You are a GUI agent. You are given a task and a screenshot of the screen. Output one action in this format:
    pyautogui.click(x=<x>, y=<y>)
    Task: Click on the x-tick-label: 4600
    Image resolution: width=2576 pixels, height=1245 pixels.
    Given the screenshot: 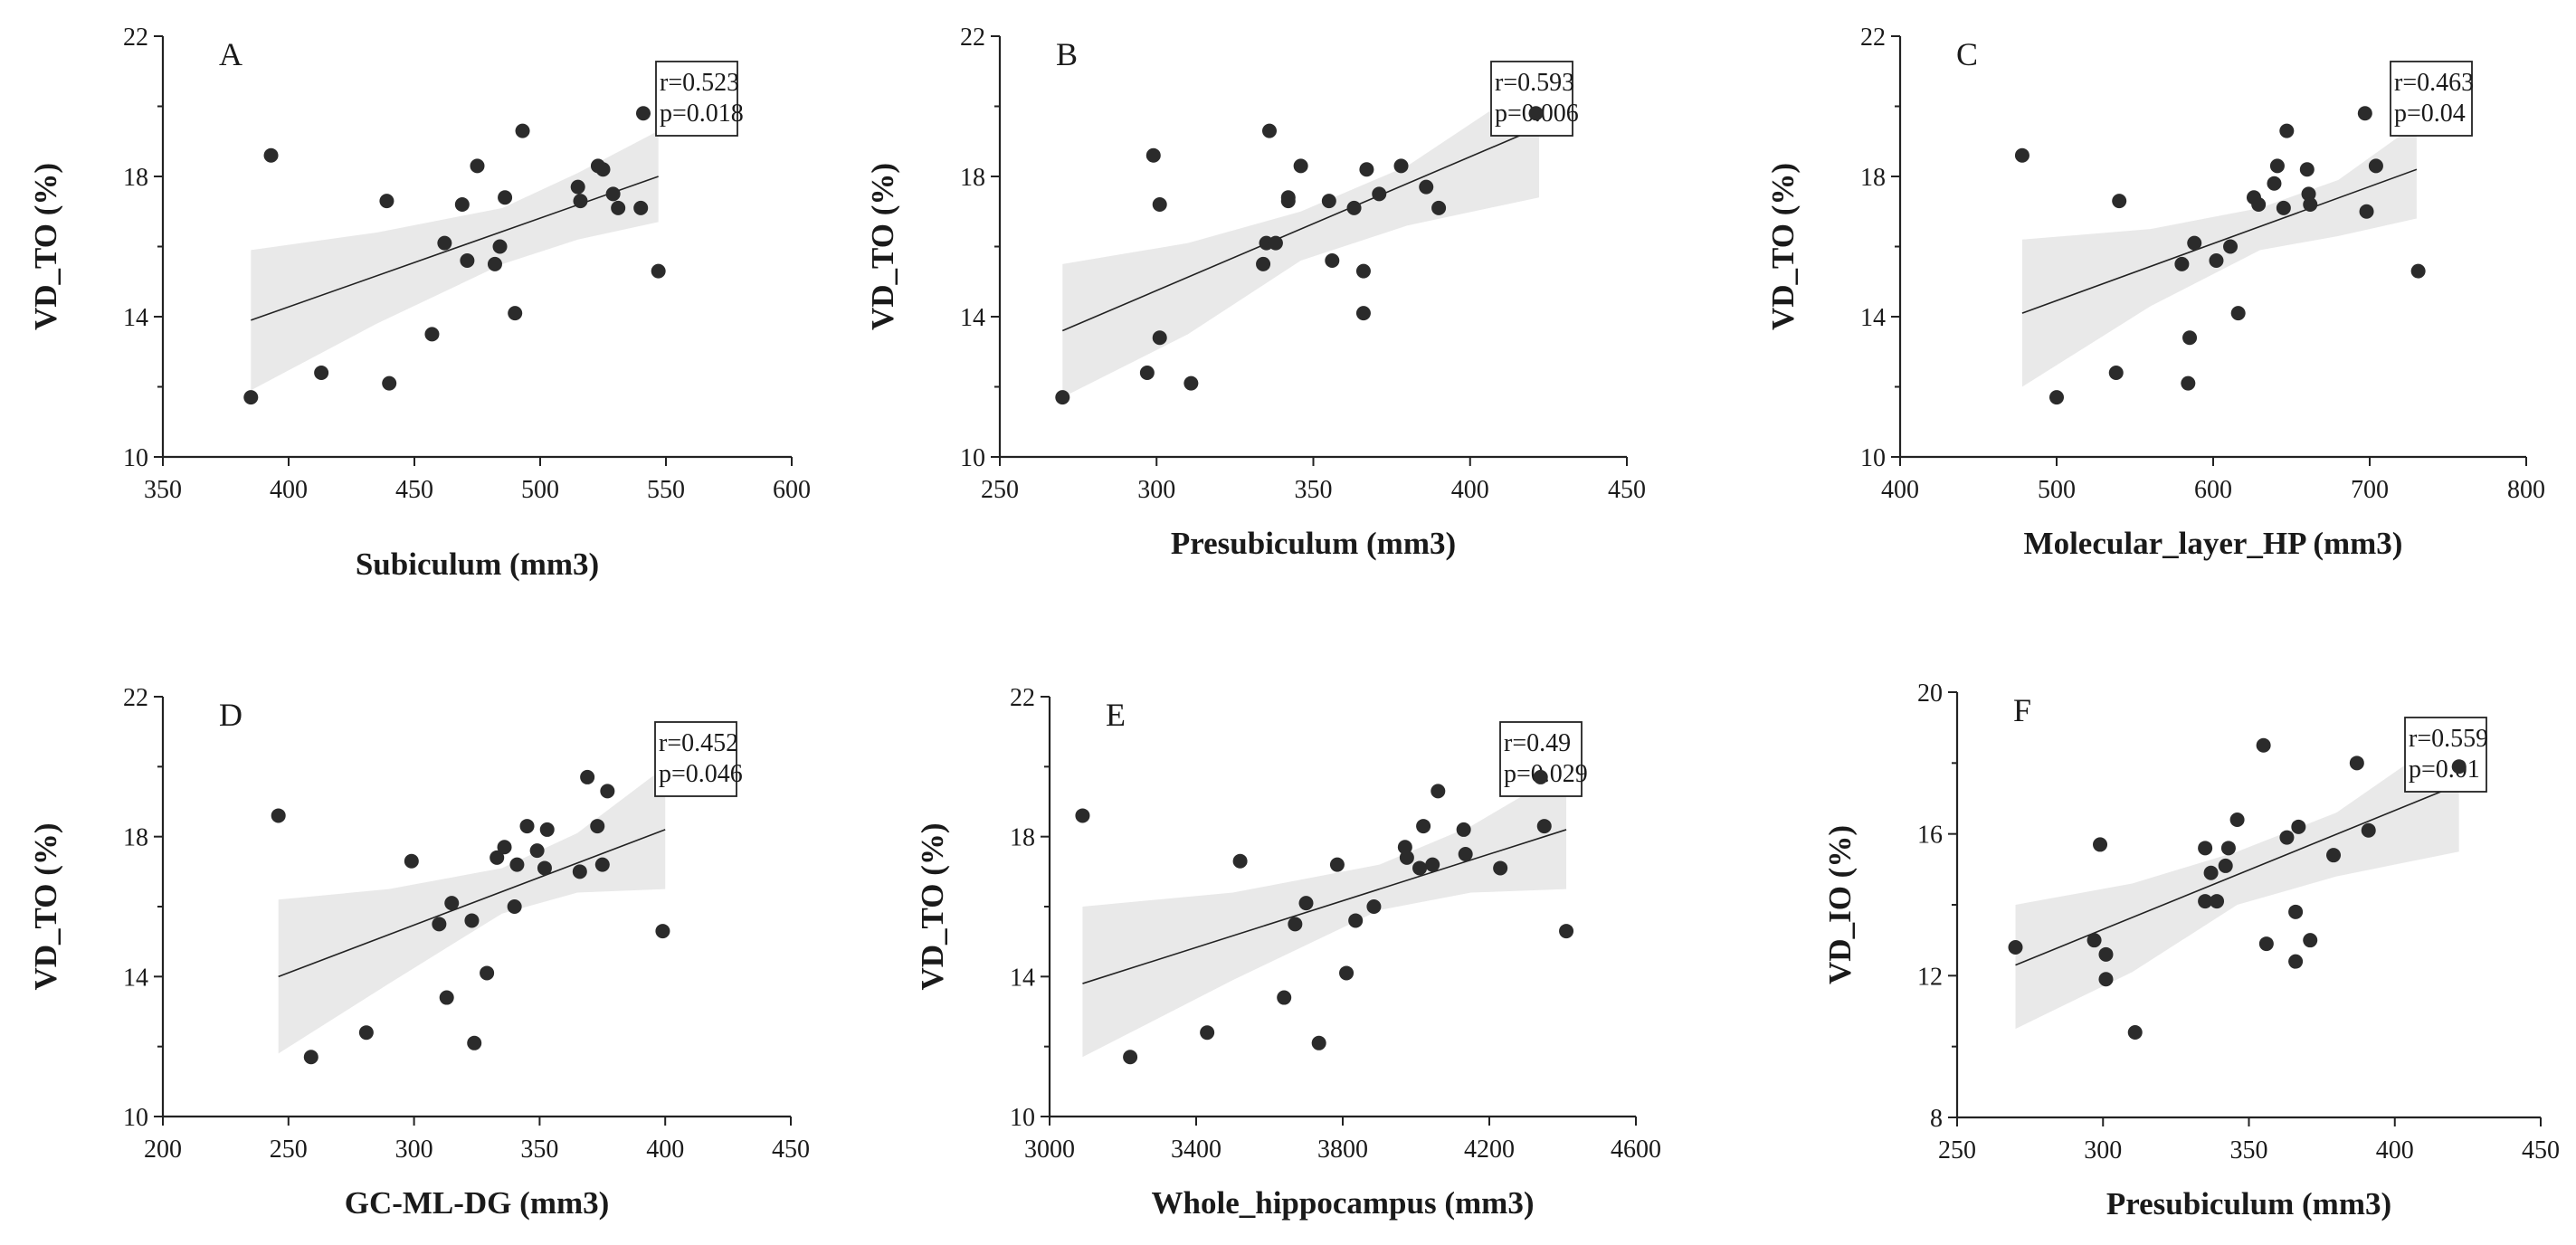 What is the action you would take?
    pyautogui.click(x=1636, y=1150)
    